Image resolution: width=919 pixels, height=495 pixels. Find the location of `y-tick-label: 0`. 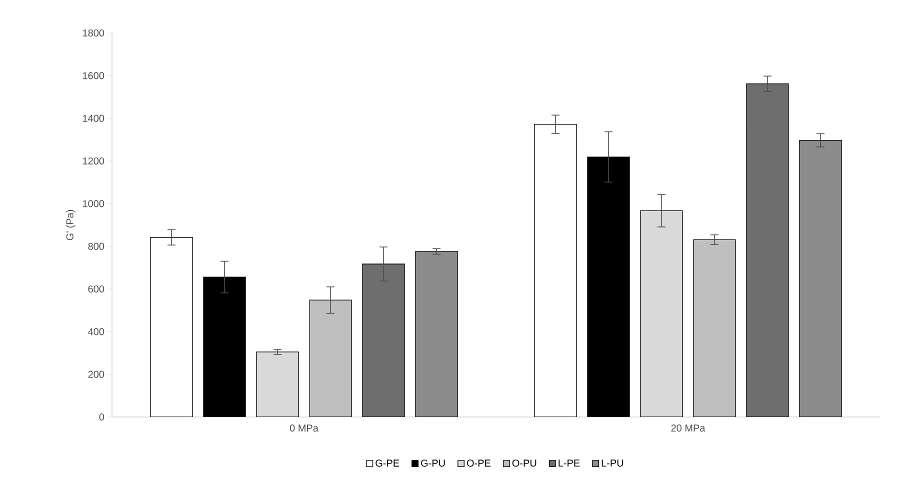

y-tick-label: 0 is located at coordinates (101, 417).